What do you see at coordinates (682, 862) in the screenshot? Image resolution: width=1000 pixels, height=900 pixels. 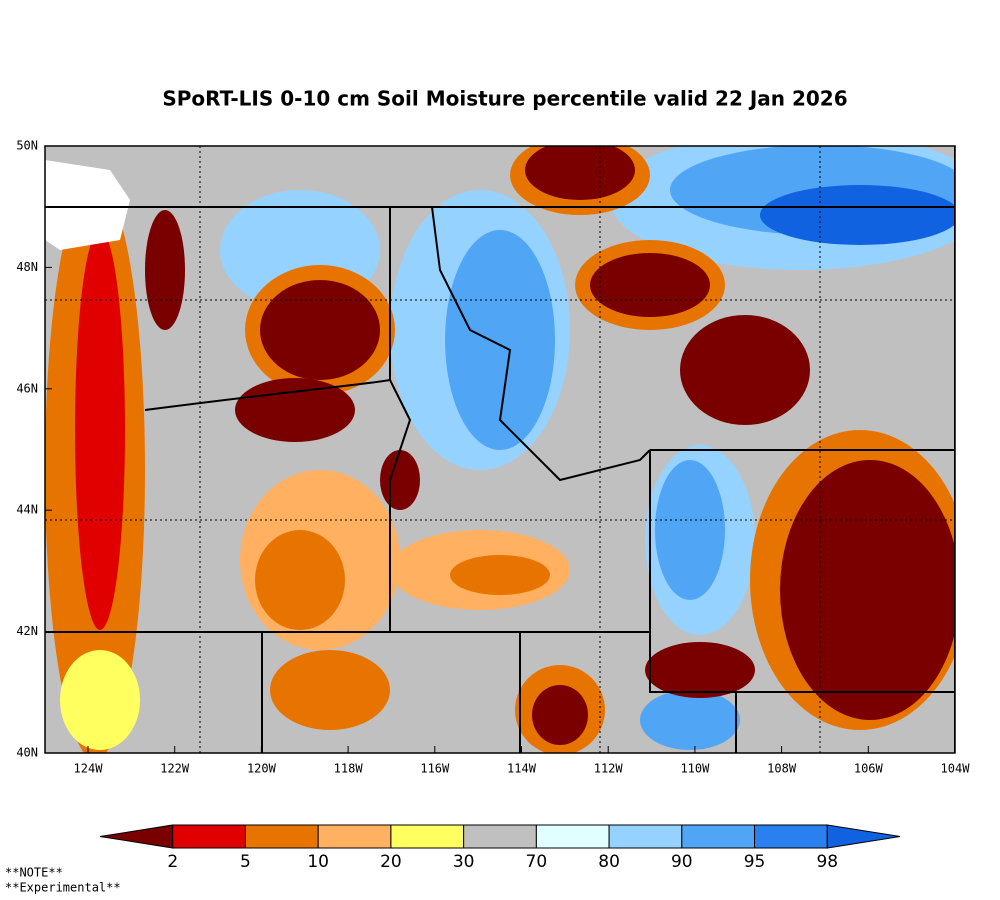 I see `colorbar-label: 90` at bounding box center [682, 862].